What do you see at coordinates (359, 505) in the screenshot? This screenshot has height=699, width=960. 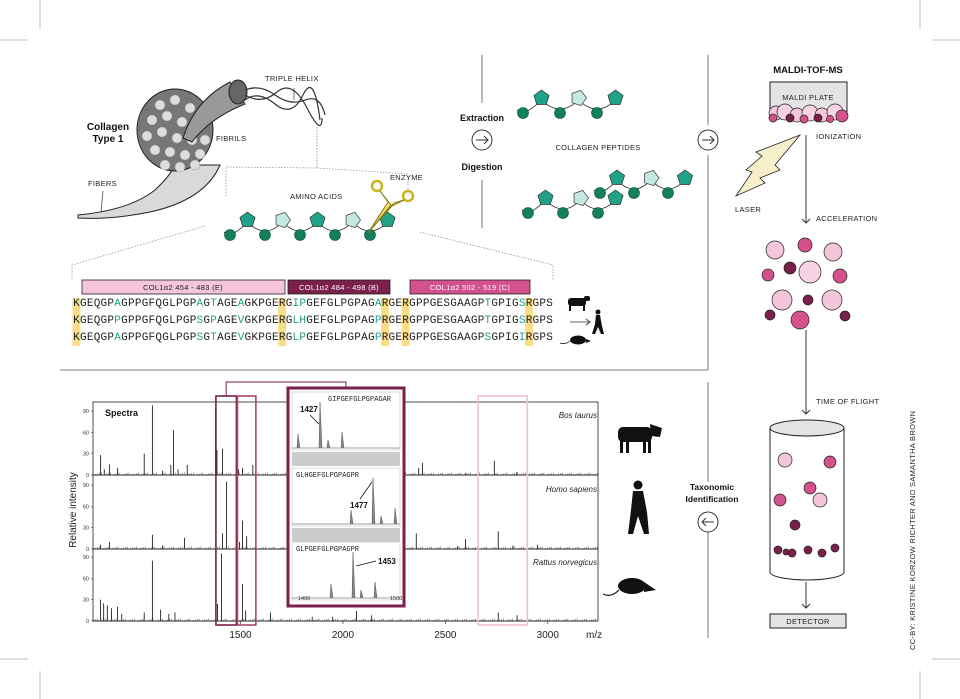 I see `inset-mz-label: 1477` at bounding box center [359, 505].